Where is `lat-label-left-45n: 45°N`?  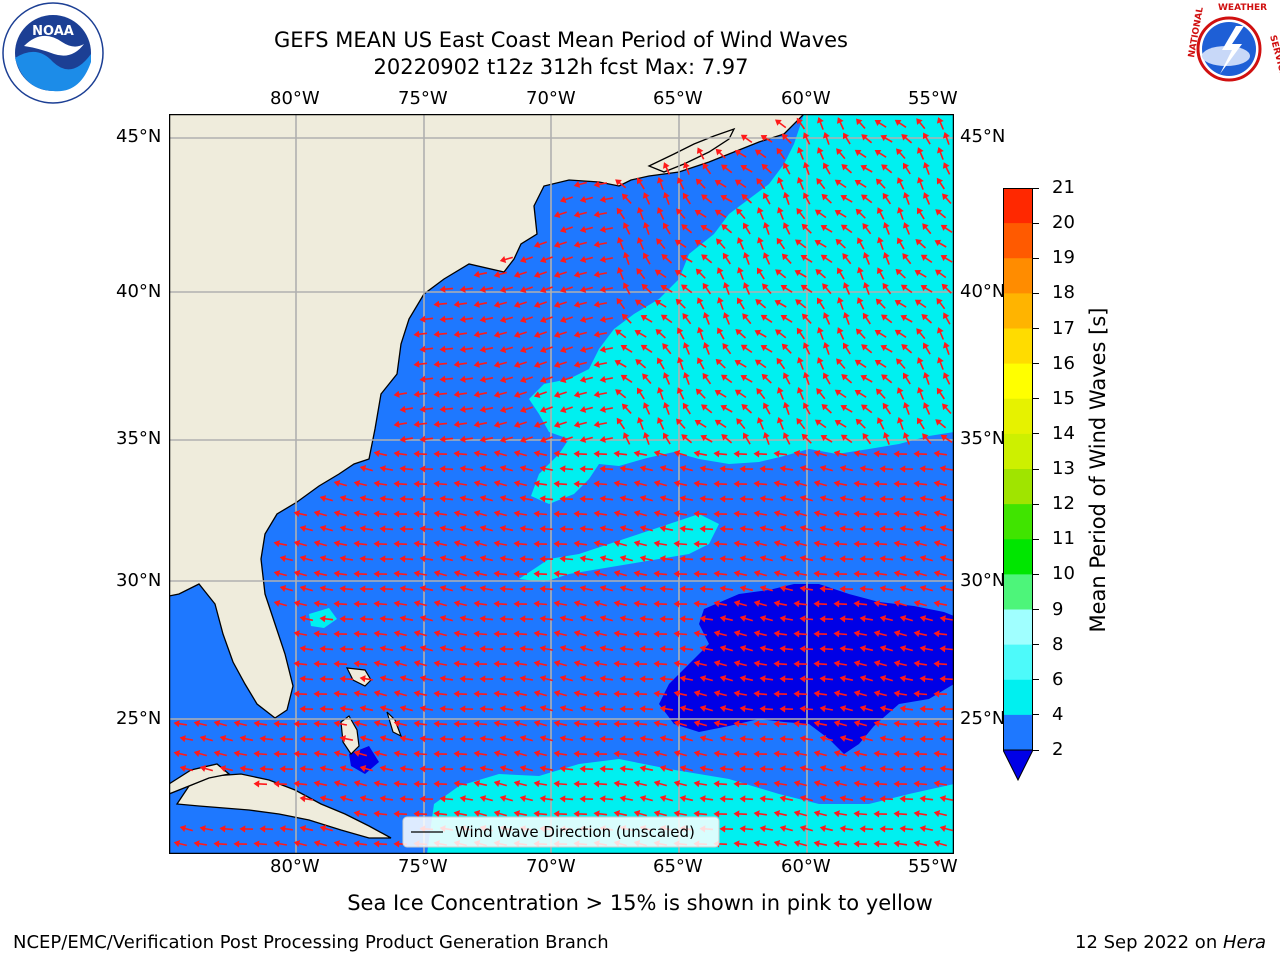 lat-label-left-45n: 45°N is located at coordinates (139, 136).